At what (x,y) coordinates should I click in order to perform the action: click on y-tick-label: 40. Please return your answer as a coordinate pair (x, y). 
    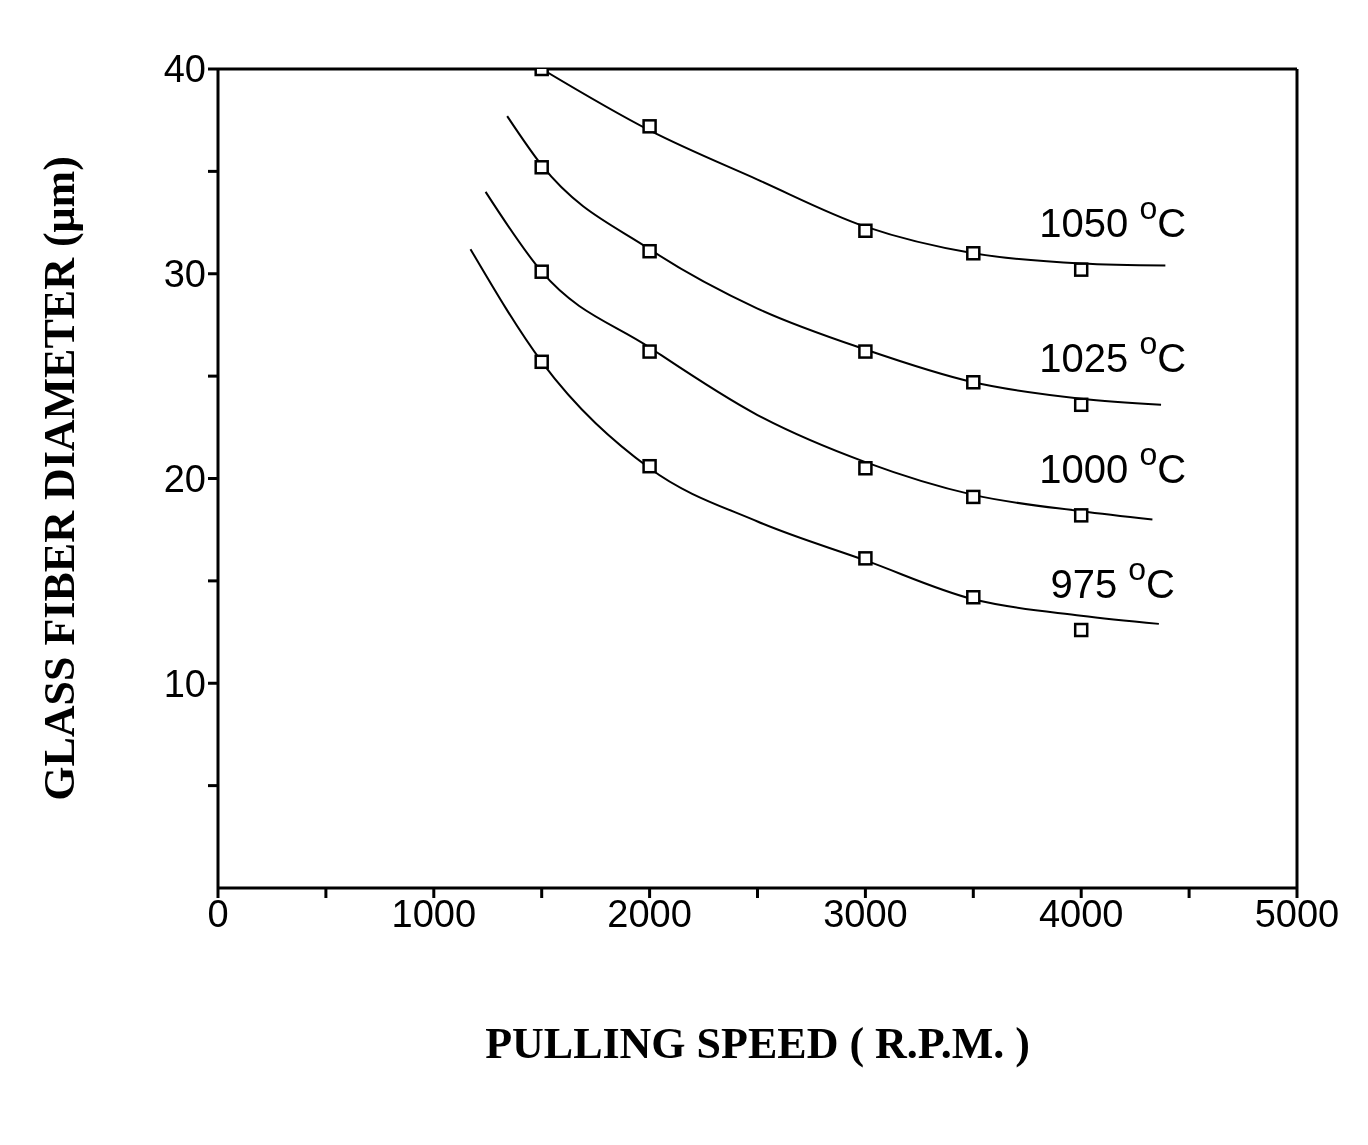
    Looking at the image, I should click on (184, 69).